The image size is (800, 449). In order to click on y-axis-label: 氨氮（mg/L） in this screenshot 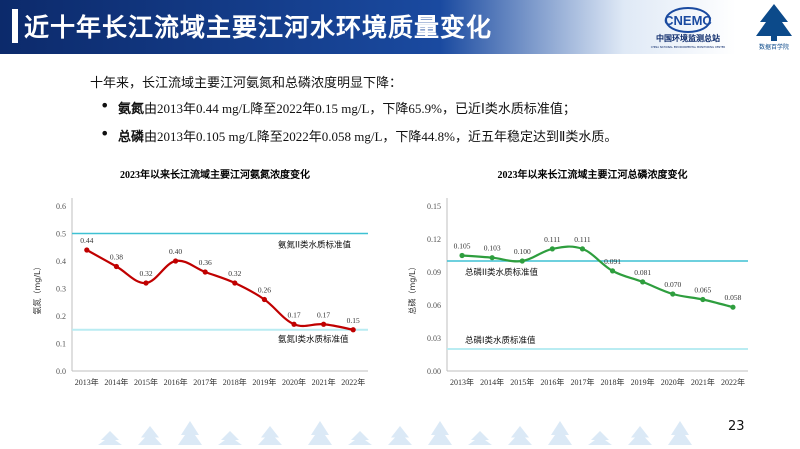, I will do `click(37, 288)`.